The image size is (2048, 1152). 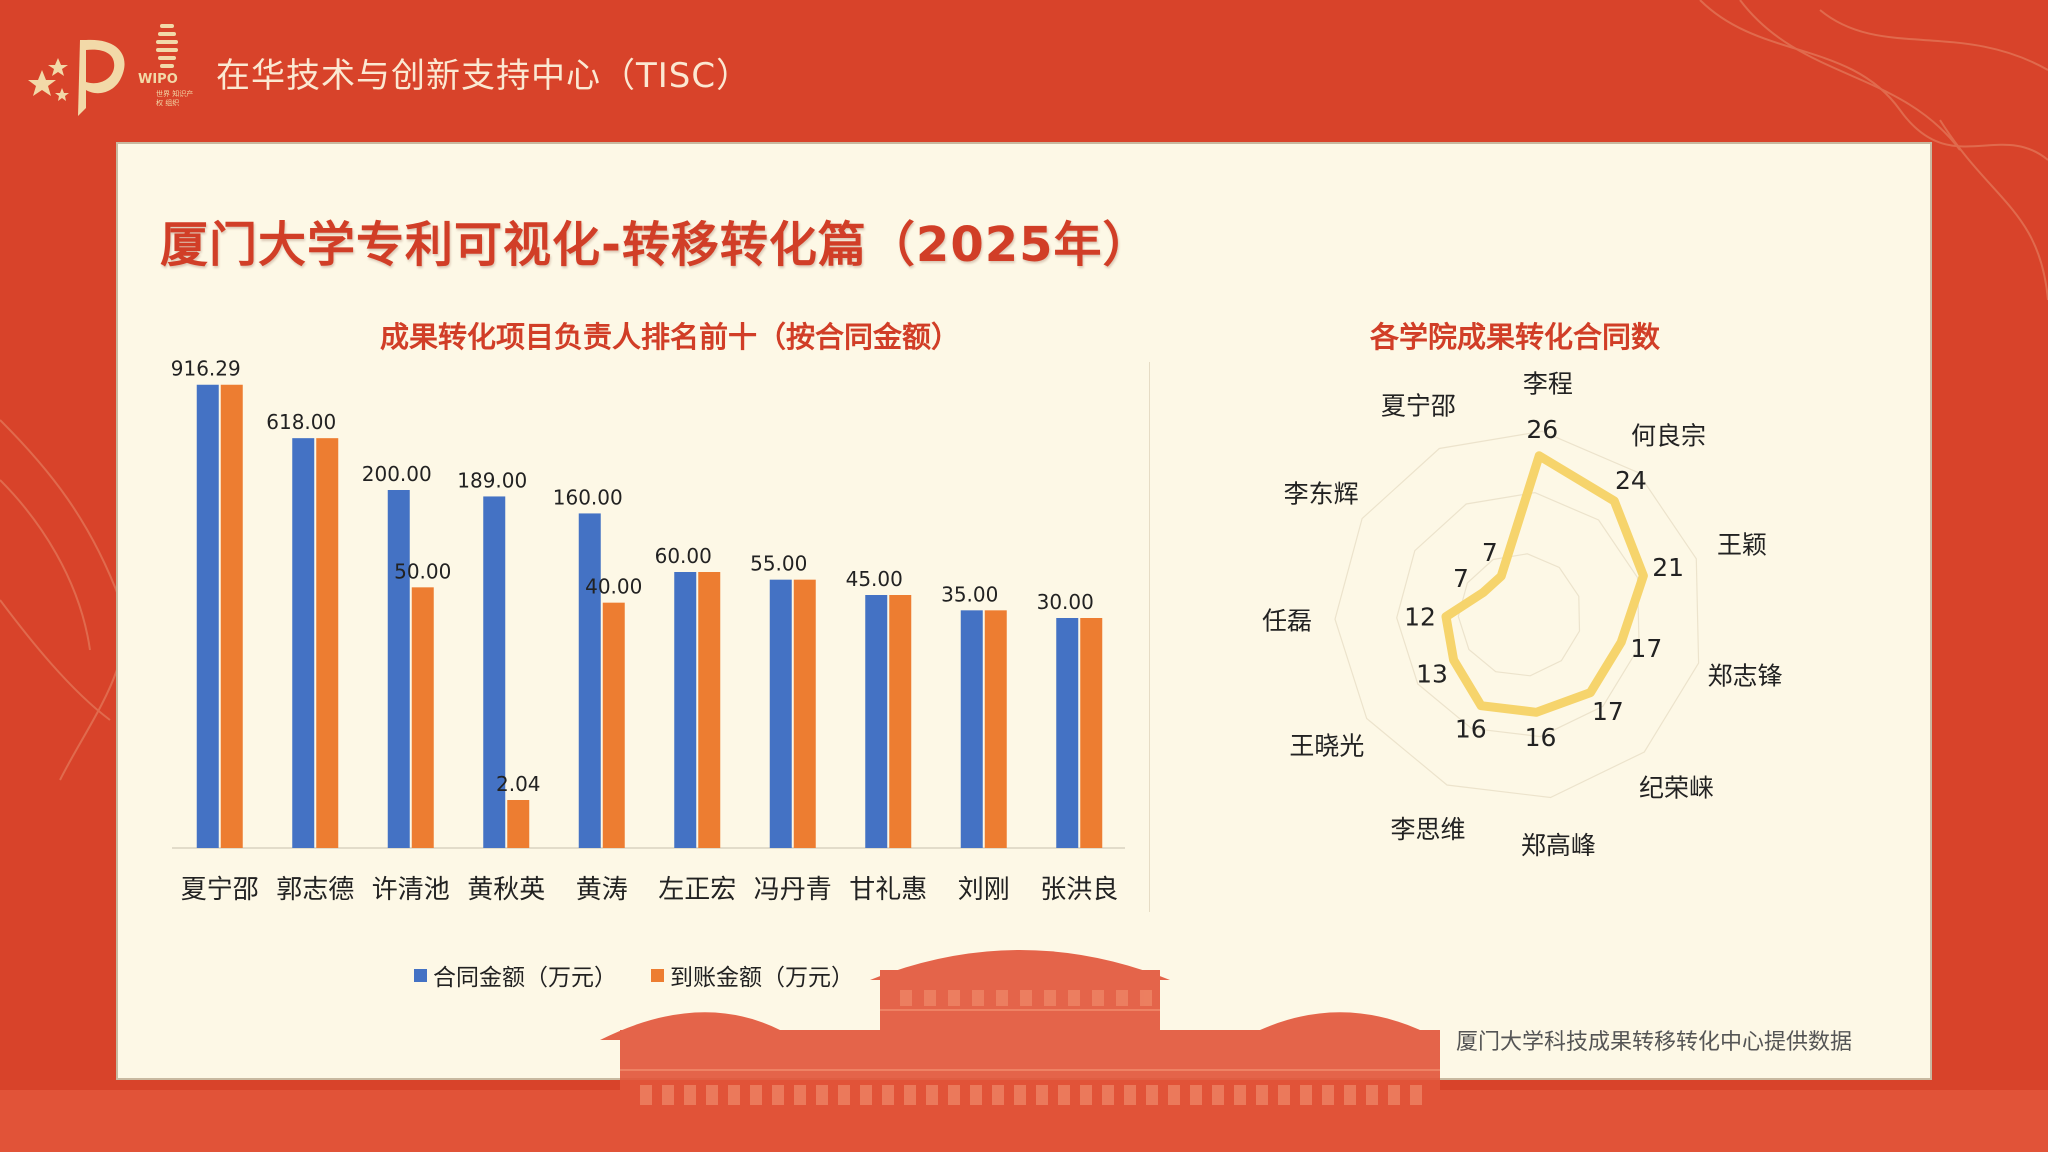 I want to click on radar-value-label-3: 17, so click(x=1646, y=648).